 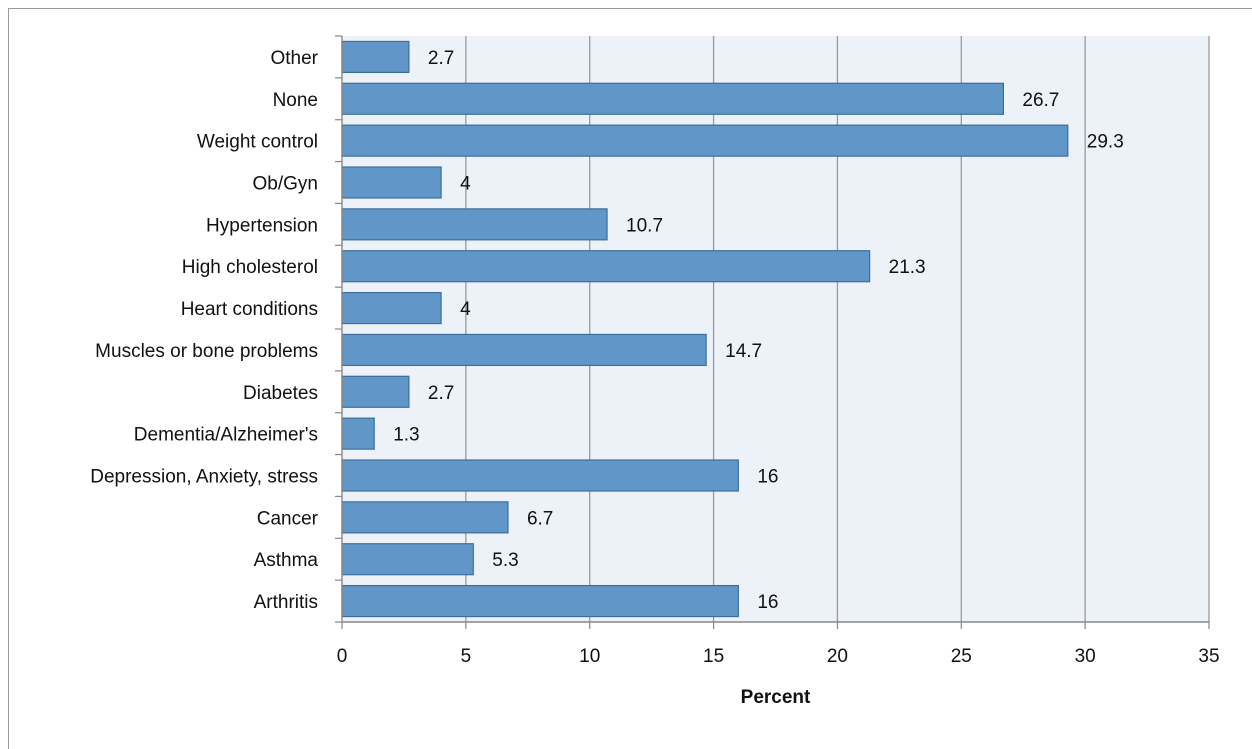 I want to click on bar-arthritis, so click(x=540, y=601).